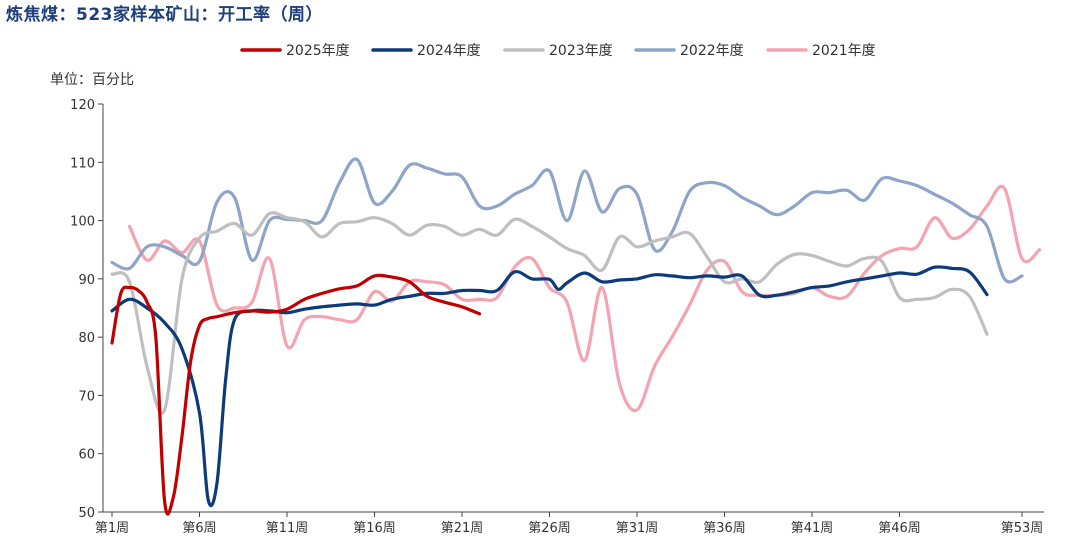 The image size is (1080, 540). Describe the element at coordinates (112, 528) in the screenshot. I see `x-tick-label: 第1周` at that location.